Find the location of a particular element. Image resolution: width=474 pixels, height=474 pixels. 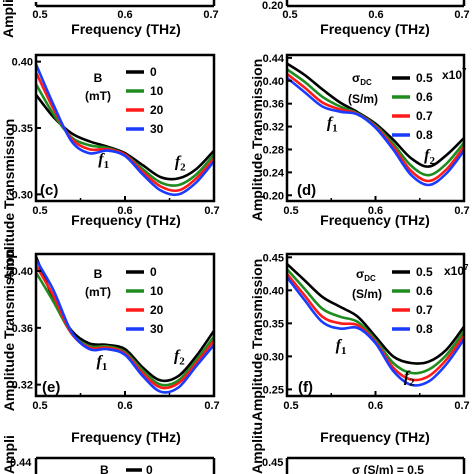

ytick-label: 0.24 is located at coordinates (274, 173).